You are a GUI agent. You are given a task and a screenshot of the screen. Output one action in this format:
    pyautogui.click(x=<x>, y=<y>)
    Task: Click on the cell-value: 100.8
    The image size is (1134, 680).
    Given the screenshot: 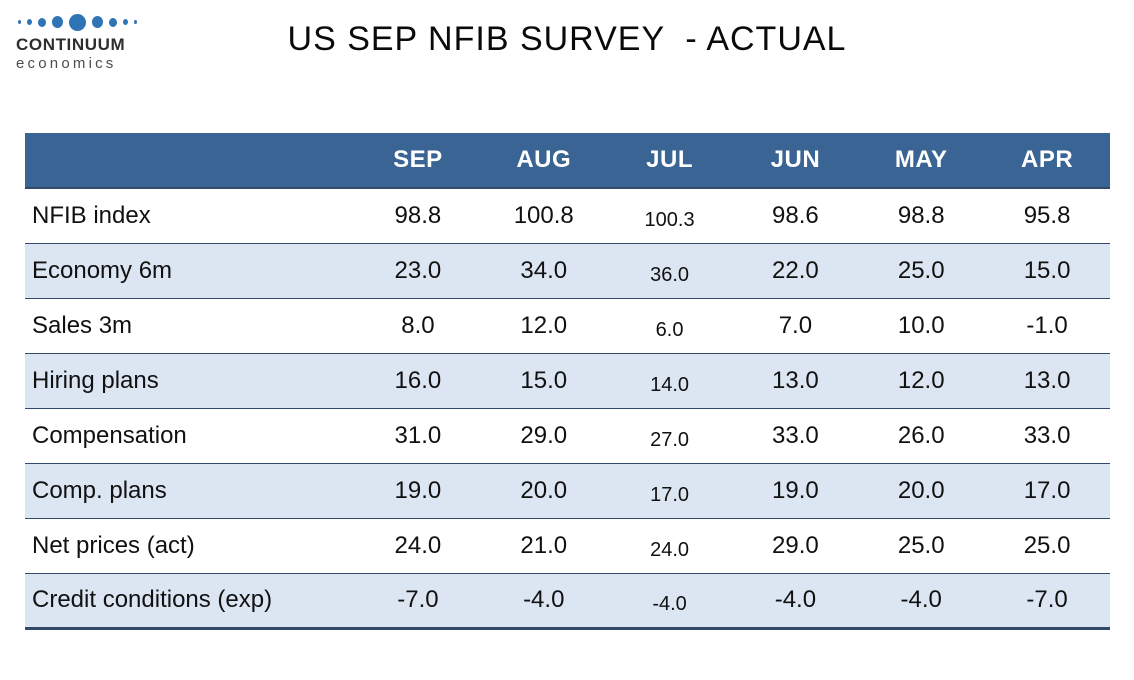 What is the action you would take?
    pyautogui.click(x=543, y=215)
    